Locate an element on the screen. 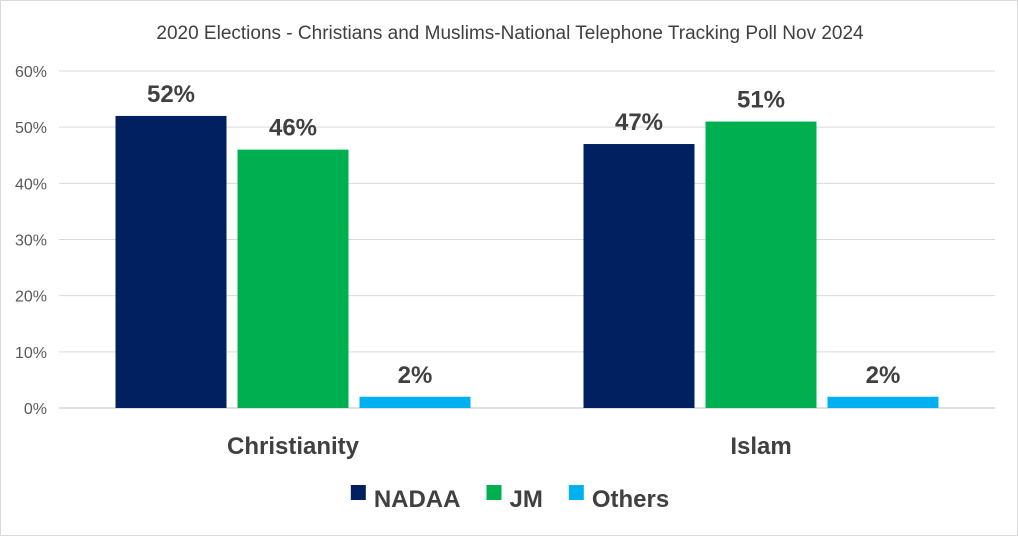 The height and width of the screenshot is (536, 1018). y-tick-label: 20% is located at coordinates (31, 297).